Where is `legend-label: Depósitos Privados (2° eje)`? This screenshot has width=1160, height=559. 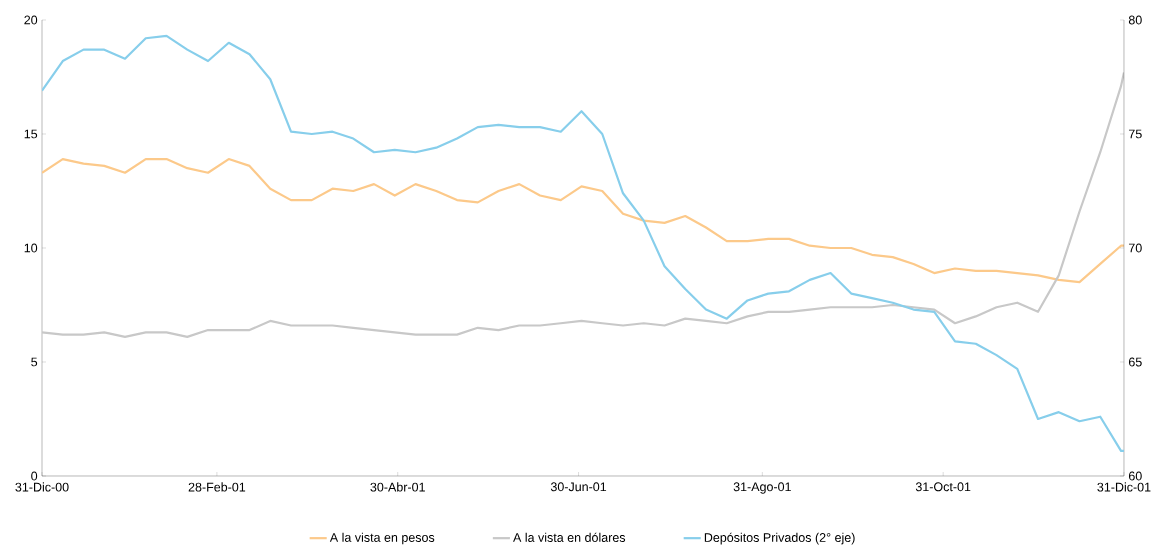
legend-label: Depósitos Privados (2° eje) is located at coordinates (779, 538).